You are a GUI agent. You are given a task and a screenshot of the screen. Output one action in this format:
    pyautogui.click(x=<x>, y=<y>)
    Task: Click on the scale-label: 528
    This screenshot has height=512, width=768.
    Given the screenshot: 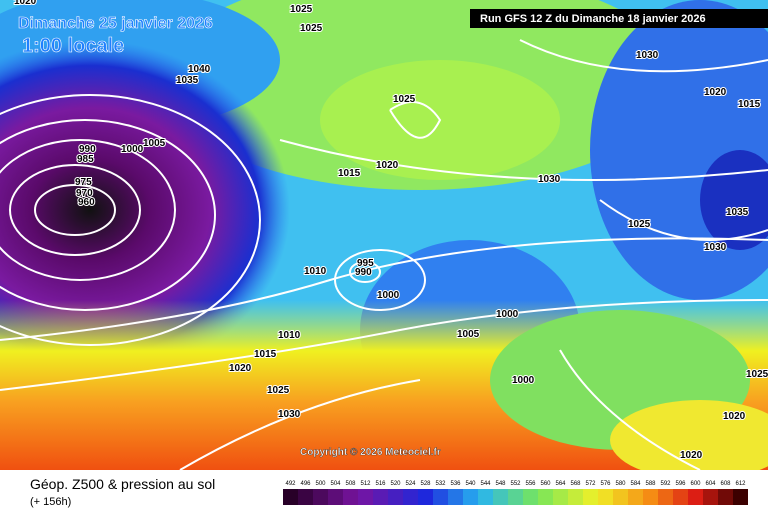 What is the action you would take?
    pyautogui.click(x=425, y=484)
    